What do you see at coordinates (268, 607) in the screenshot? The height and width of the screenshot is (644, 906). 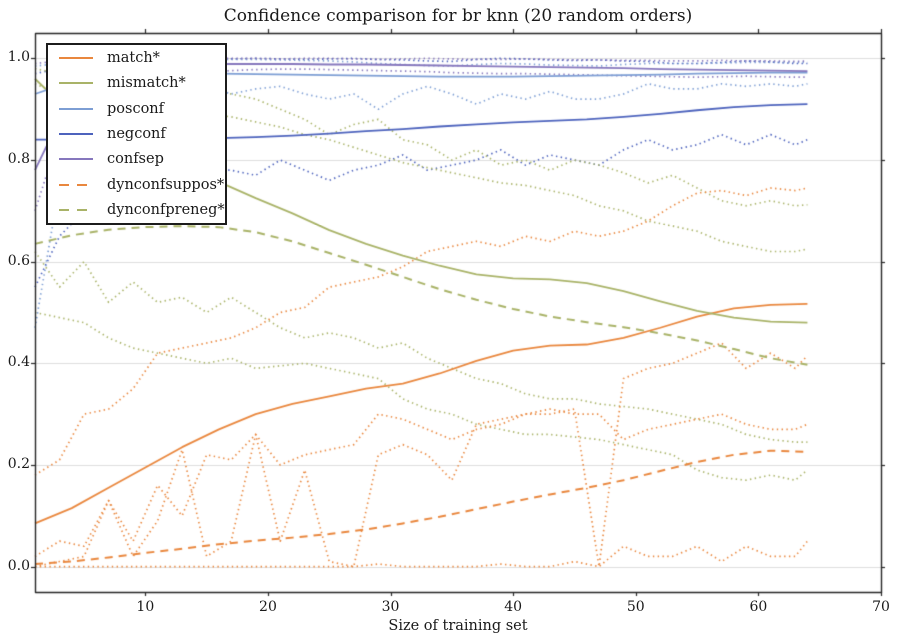 I see `x-tick-label: 20` at bounding box center [268, 607].